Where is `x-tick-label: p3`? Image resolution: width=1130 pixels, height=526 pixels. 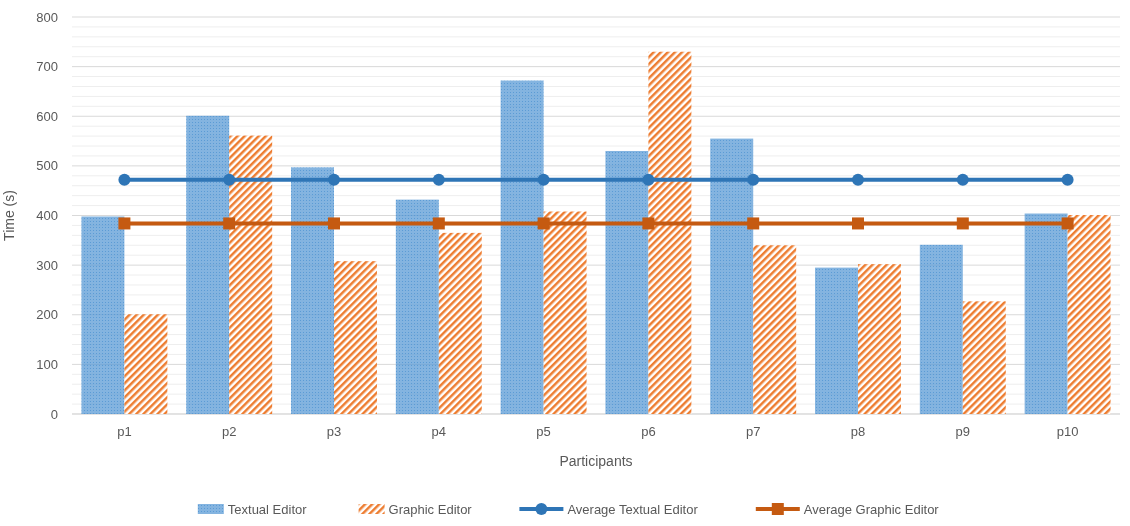 x-tick-label: p3 is located at coordinates (334, 431).